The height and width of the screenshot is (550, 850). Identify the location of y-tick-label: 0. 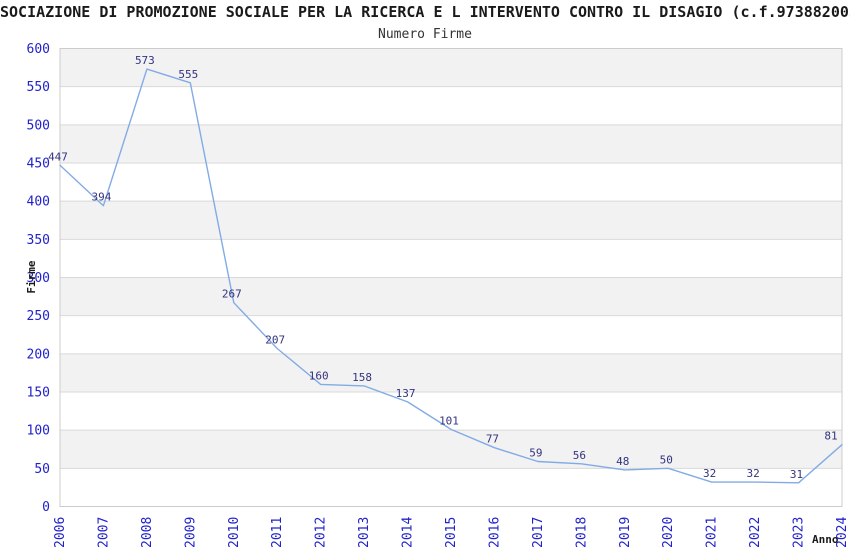
(46, 507).